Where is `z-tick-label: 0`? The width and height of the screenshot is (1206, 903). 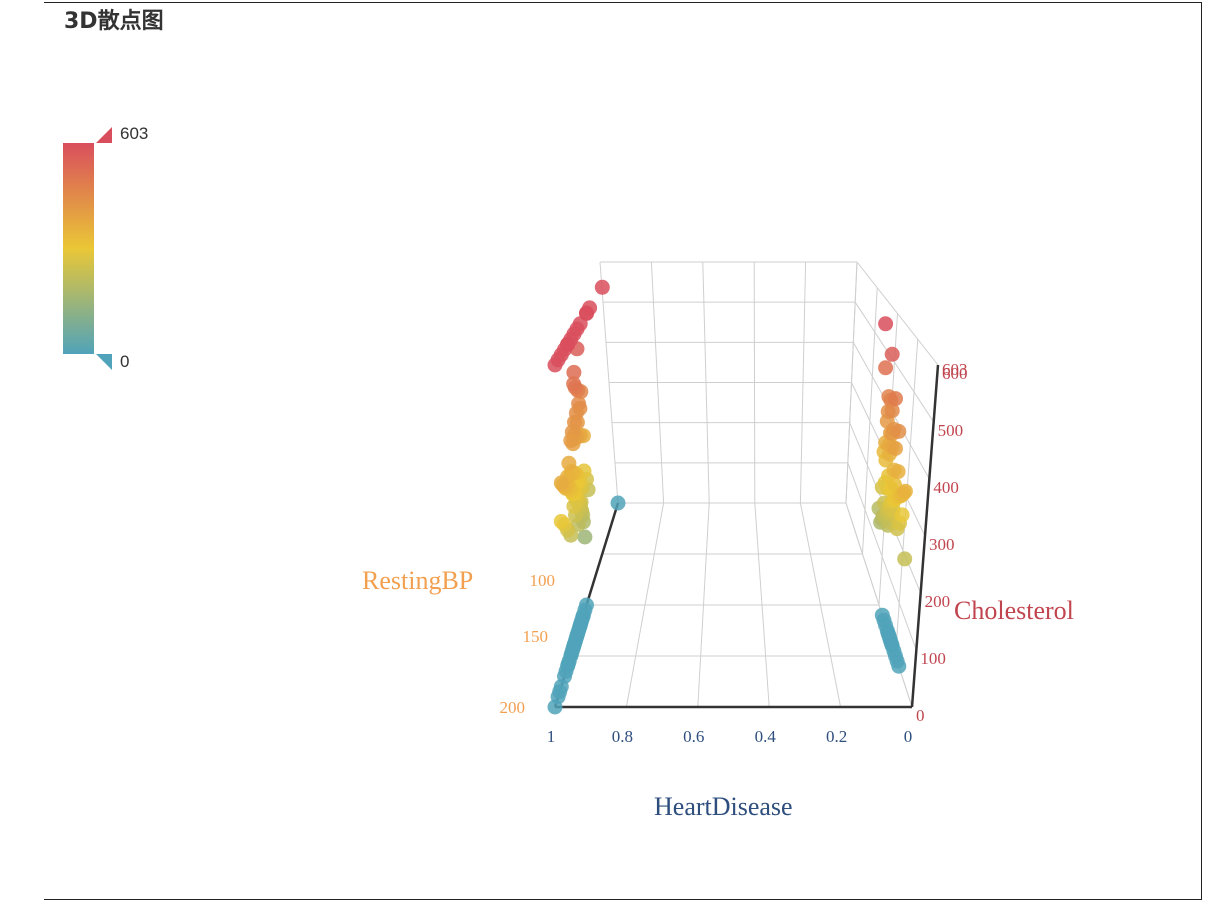
z-tick-label: 0 is located at coordinates (920, 715).